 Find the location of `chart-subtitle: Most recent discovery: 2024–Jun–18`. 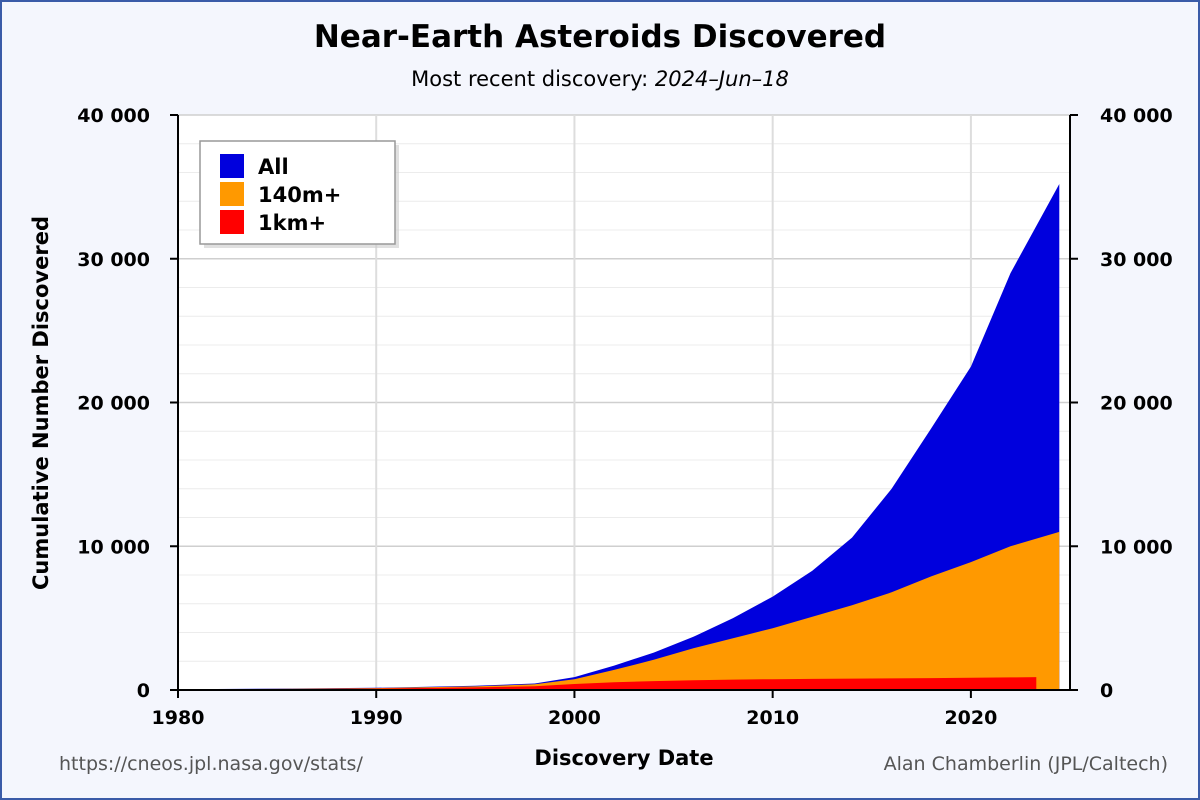

chart-subtitle: Most recent discovery: 2024–Jun–18 is located at coordinates (600, 79).